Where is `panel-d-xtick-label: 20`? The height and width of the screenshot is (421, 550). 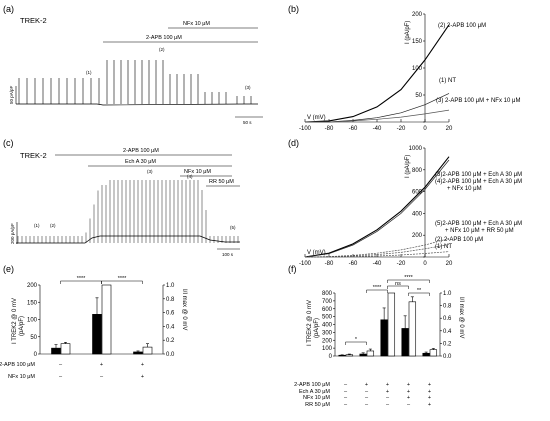 panel-d-xtick-label: 20 is located at coordinates (449, 264).